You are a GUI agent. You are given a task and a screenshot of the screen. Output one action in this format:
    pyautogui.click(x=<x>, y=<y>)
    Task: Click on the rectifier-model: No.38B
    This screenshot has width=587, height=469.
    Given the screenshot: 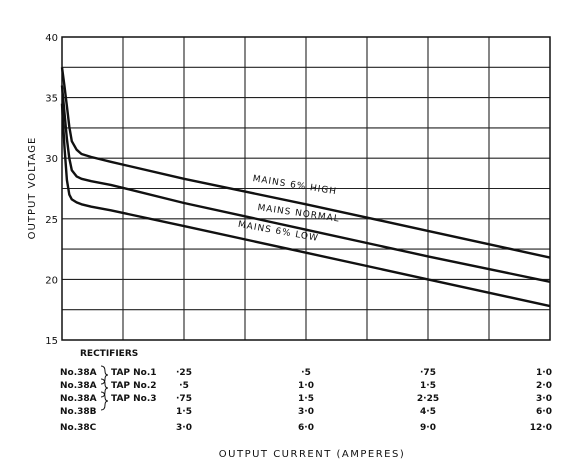 What is the action you would take?
    pyautogui.click(x=78, y=412)
    